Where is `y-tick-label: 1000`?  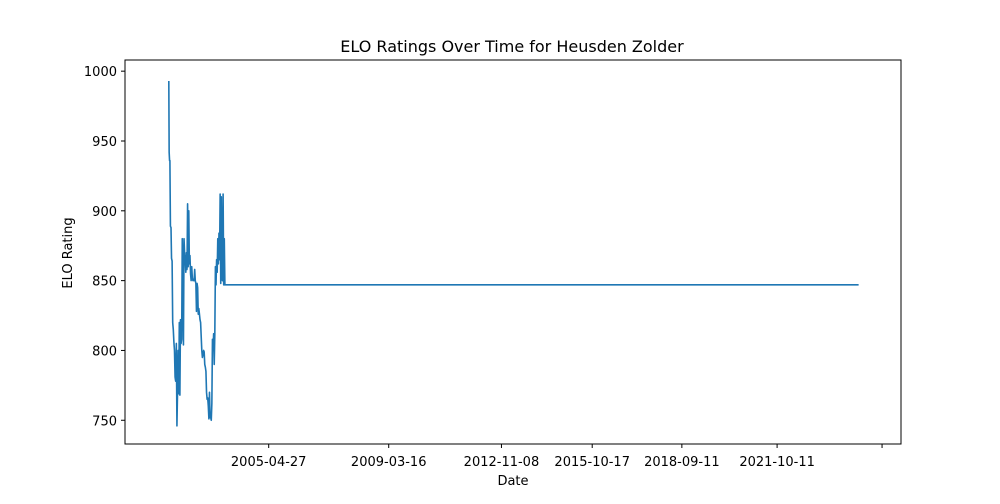 y-tick-label: 1000 is located at coordinates (100, 72).